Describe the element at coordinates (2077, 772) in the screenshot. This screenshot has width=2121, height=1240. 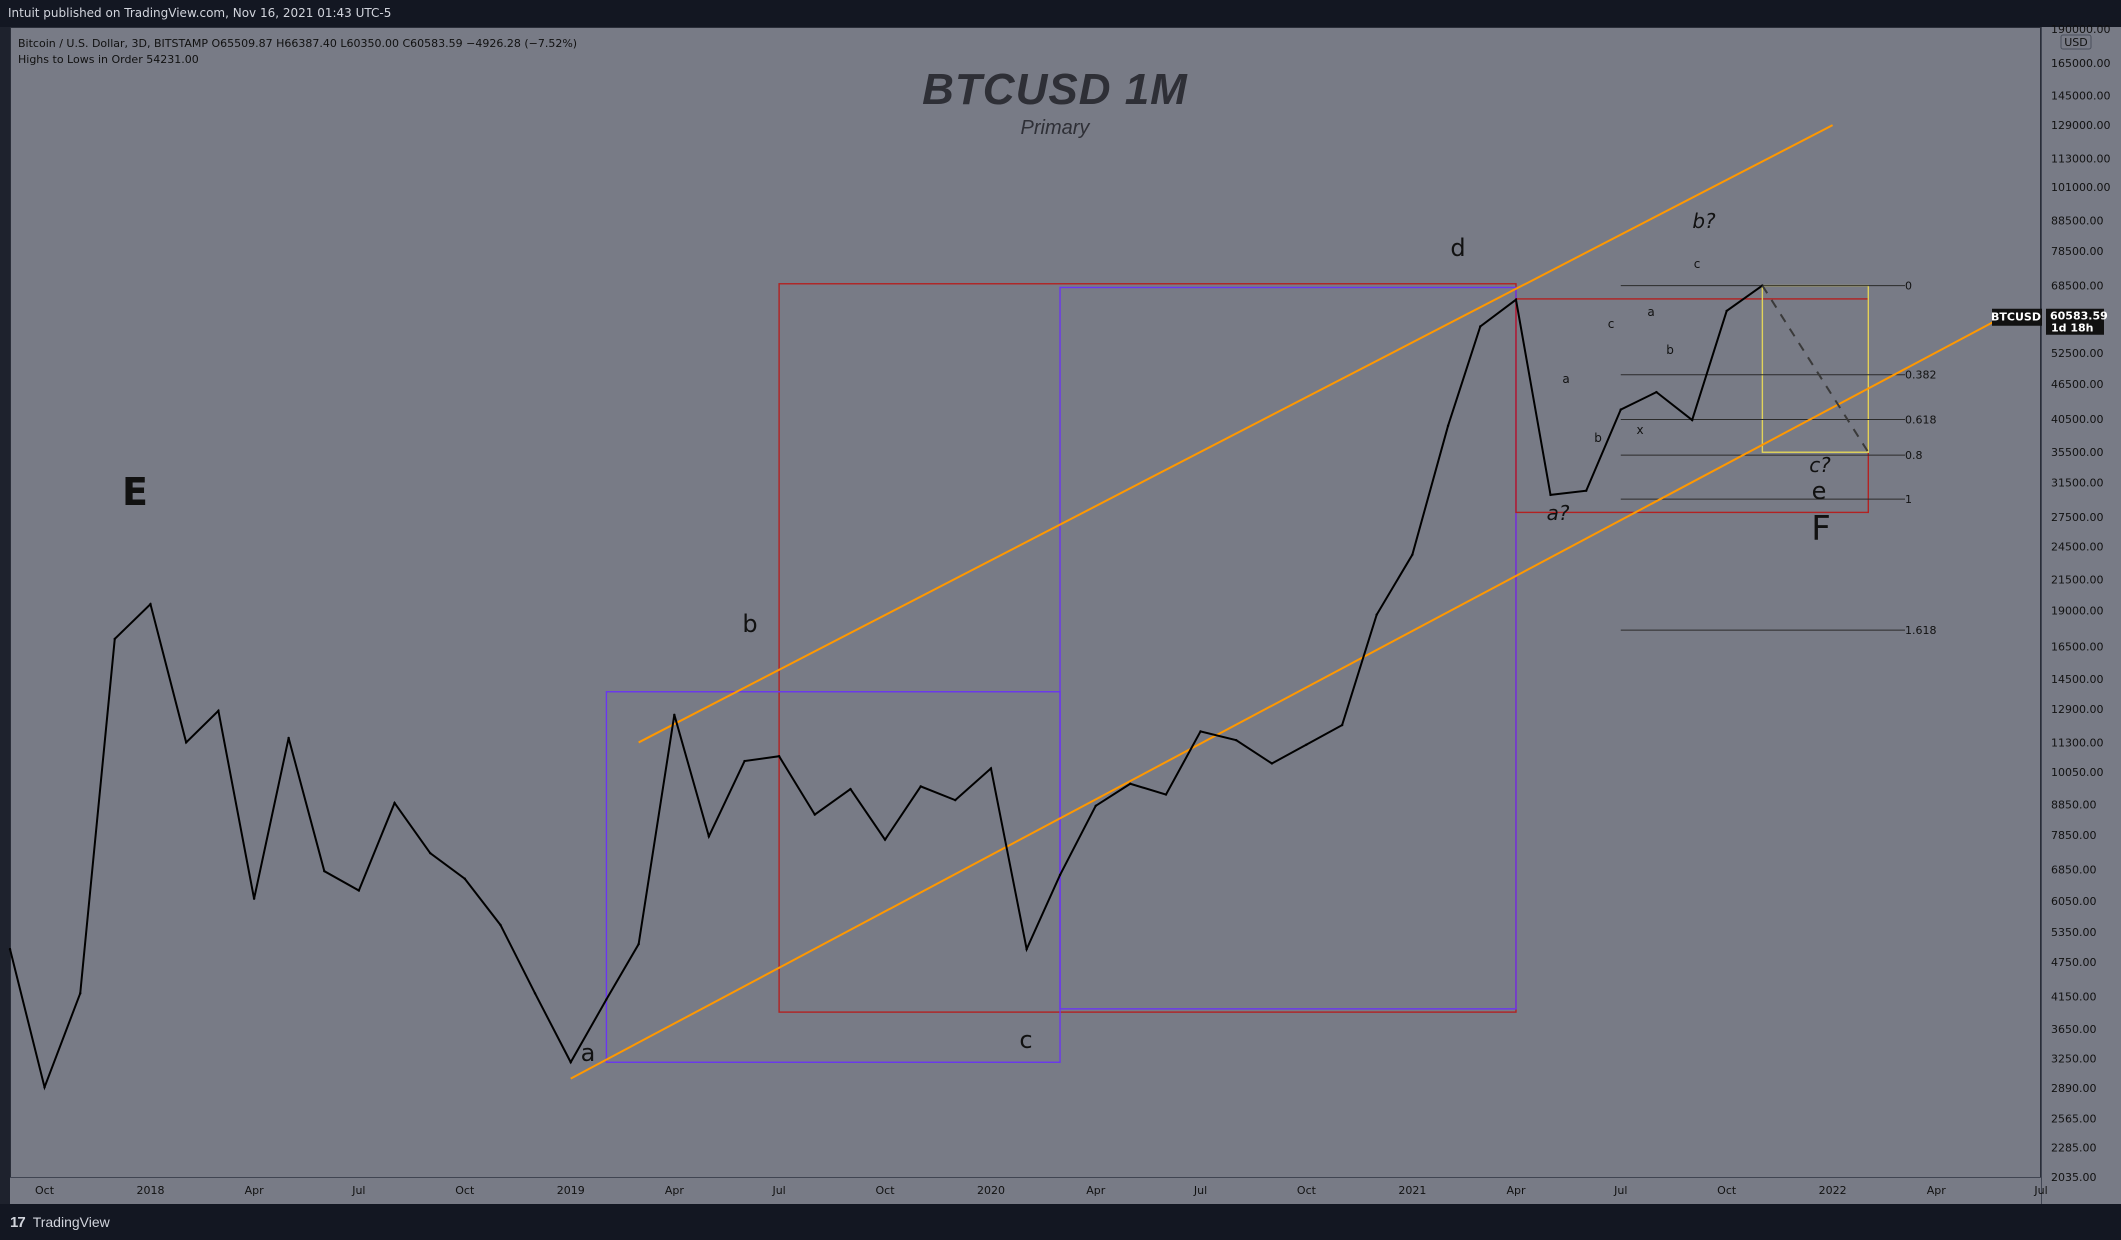
I see `price-tick-22: 10050.00` at that location.